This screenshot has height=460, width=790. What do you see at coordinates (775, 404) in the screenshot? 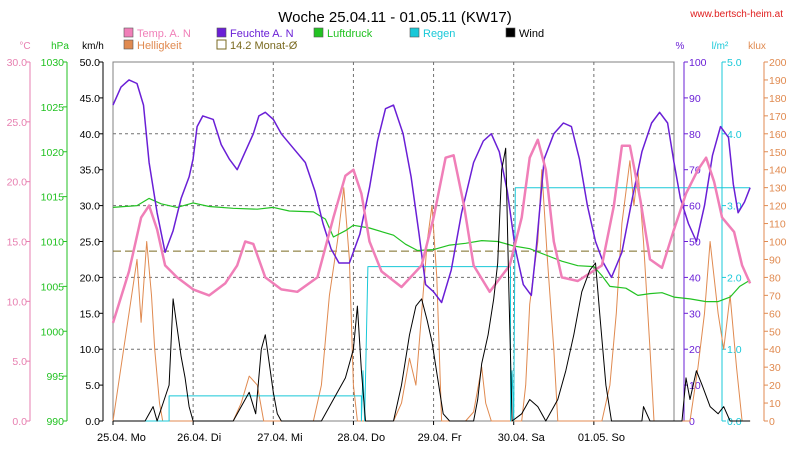
I see `axis-lux-tick-label: 10` at bounding box center [775, 404].